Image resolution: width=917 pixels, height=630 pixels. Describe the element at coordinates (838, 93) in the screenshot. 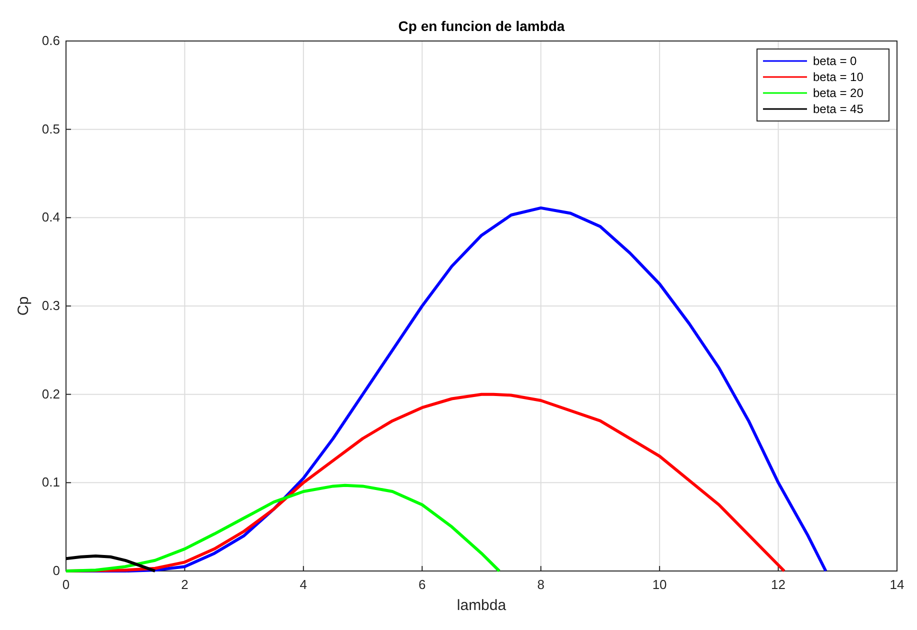

I see `legend-label: beta = 20` at that location.